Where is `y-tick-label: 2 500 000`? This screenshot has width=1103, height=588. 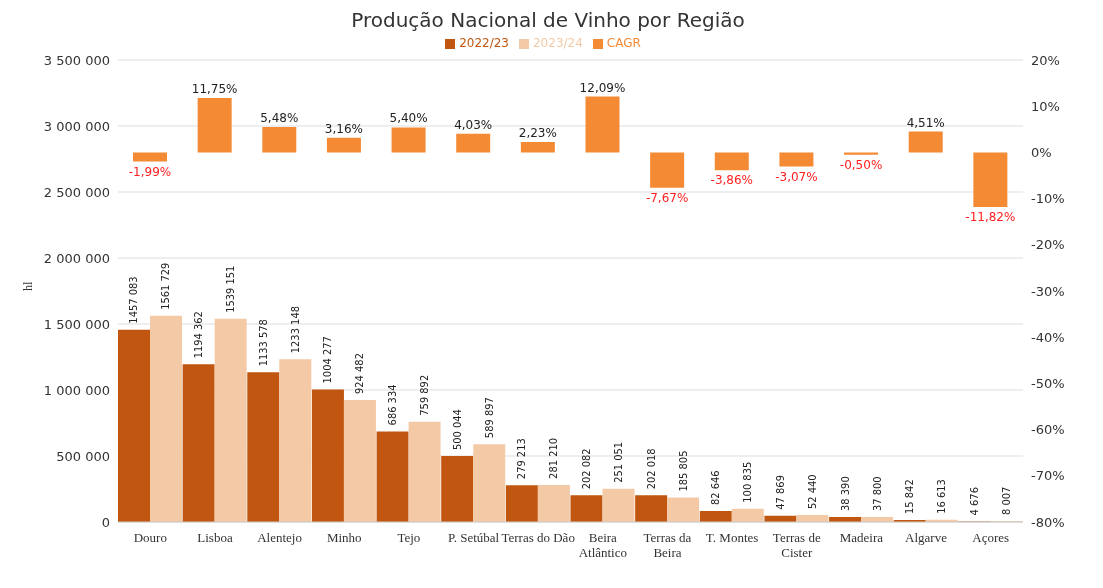
y-tick-label: 2 500 000 is located at coordinates (76, 192).